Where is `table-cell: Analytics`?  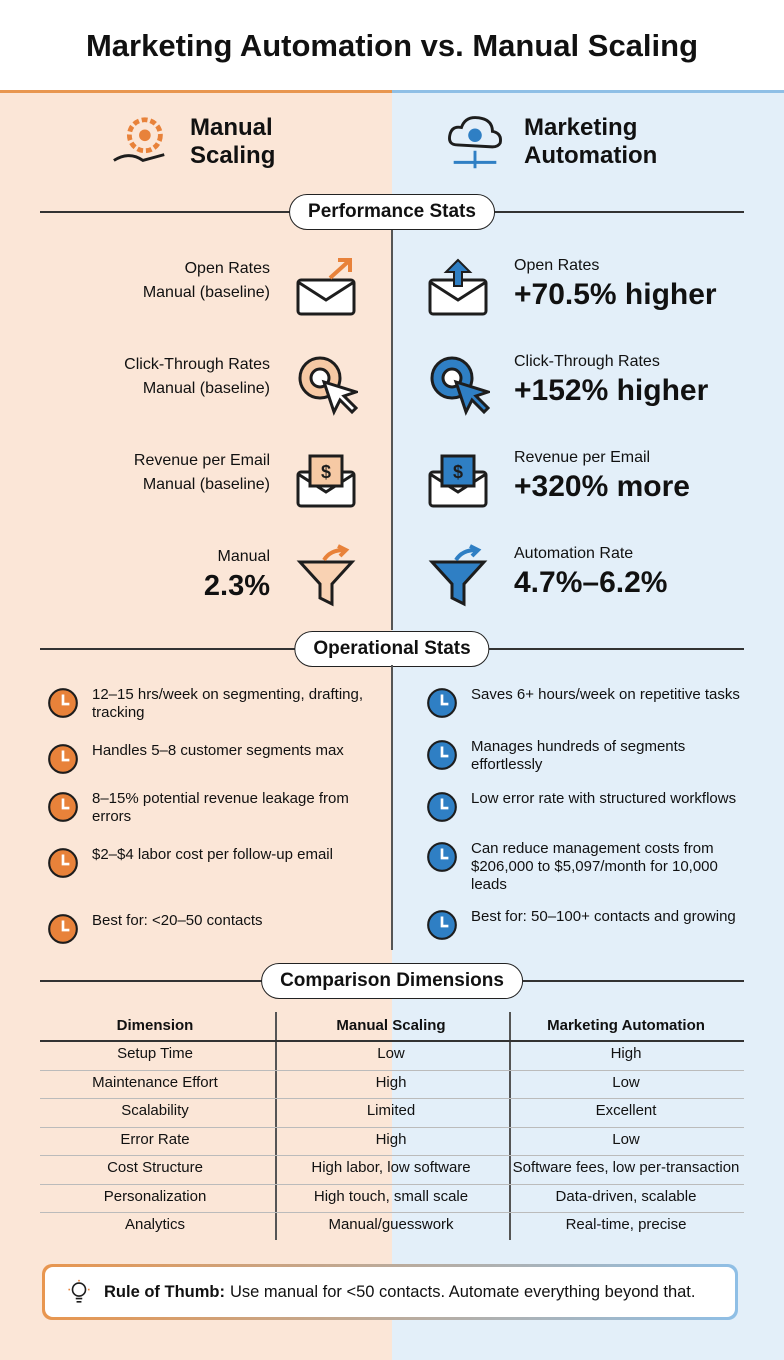
table-cell: Analytics is located at coordinates (155, 1224).